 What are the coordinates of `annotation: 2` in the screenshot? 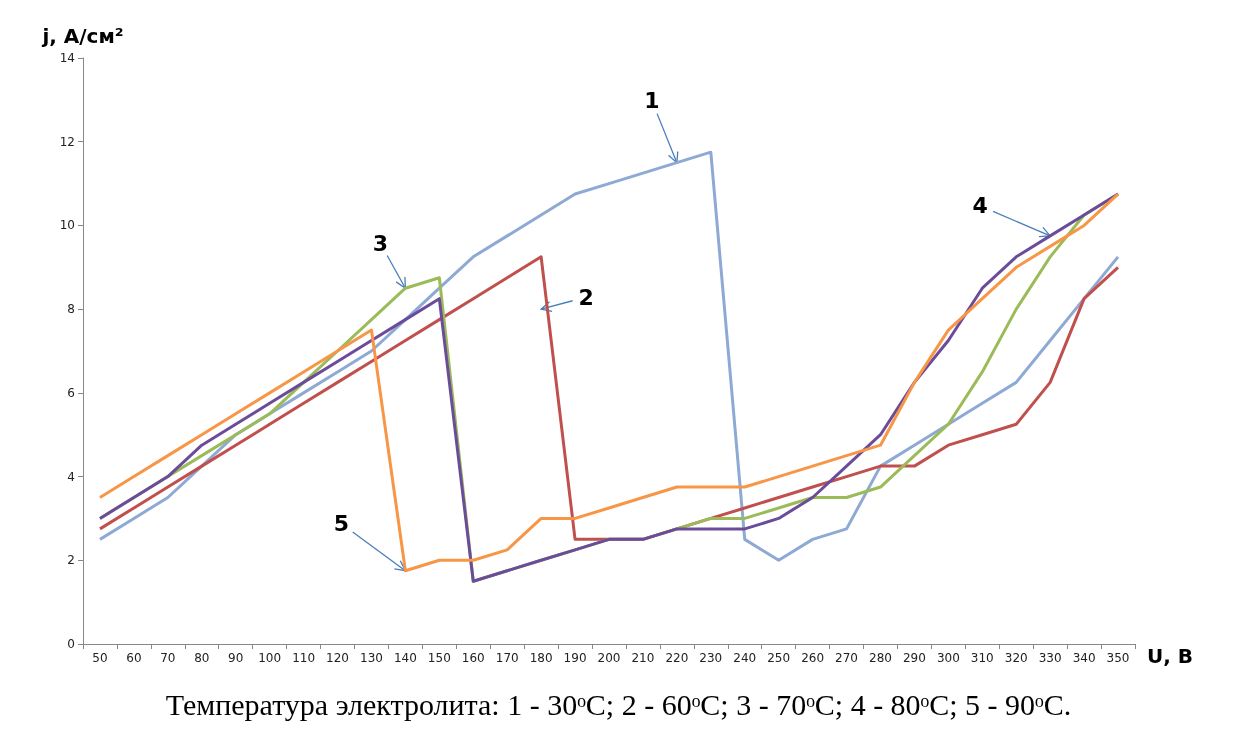 It's located at (586, 297).